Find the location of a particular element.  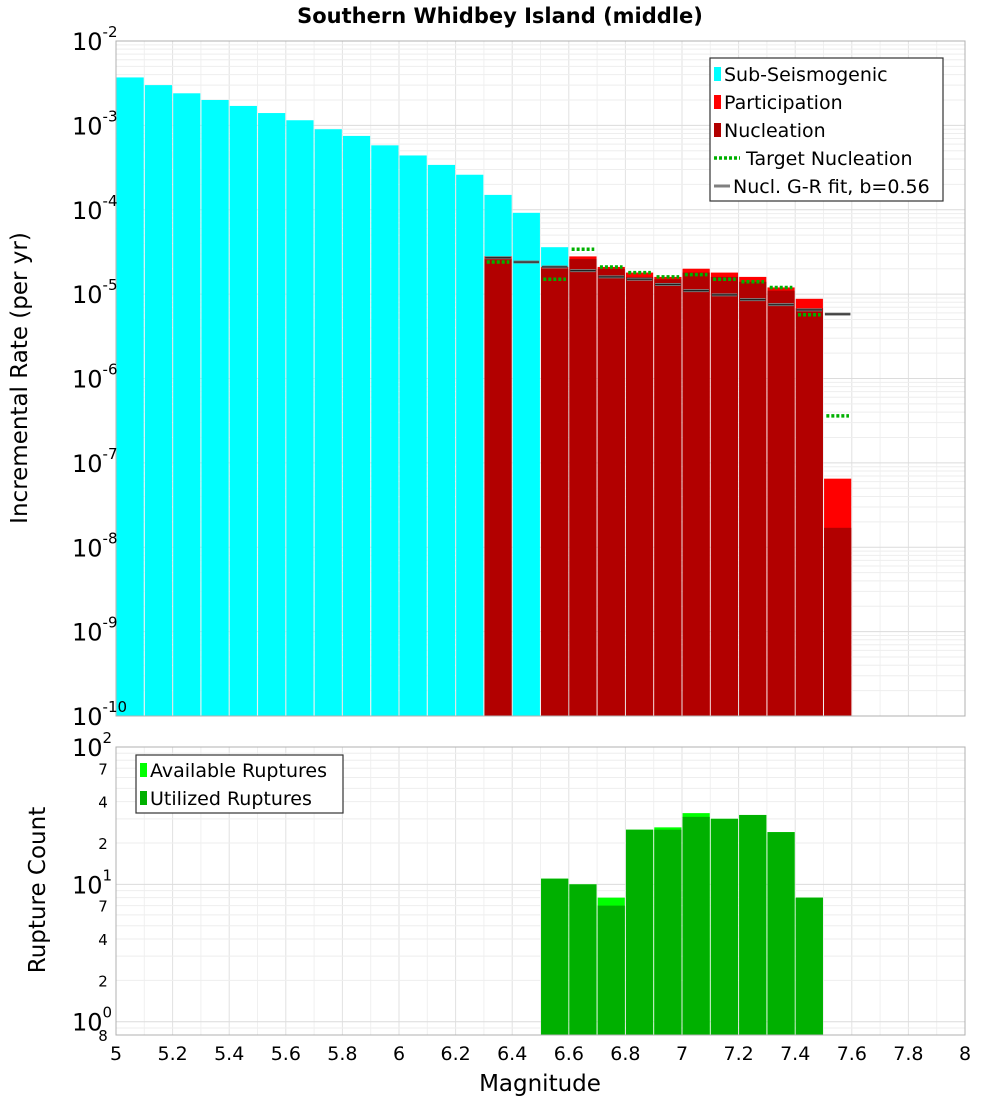

top-y-tick-label: 10⁻⁴ is located at coordinates (95, 208).